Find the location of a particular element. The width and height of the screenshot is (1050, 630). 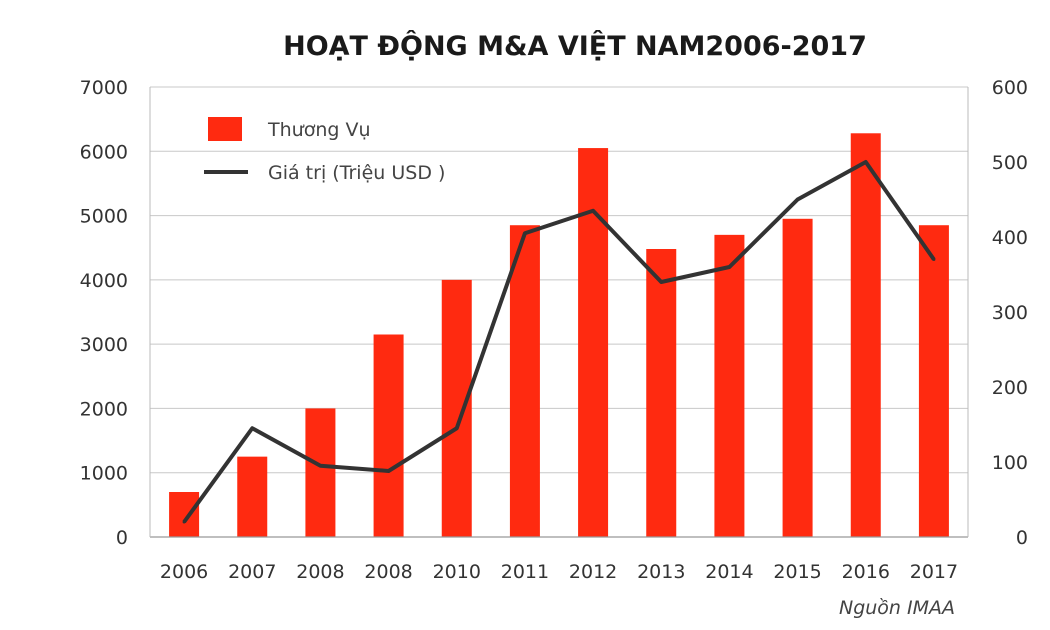

y-right-tick-labels: 0 100 200 300 400 500 600 is located at coordinates (1010, 313).